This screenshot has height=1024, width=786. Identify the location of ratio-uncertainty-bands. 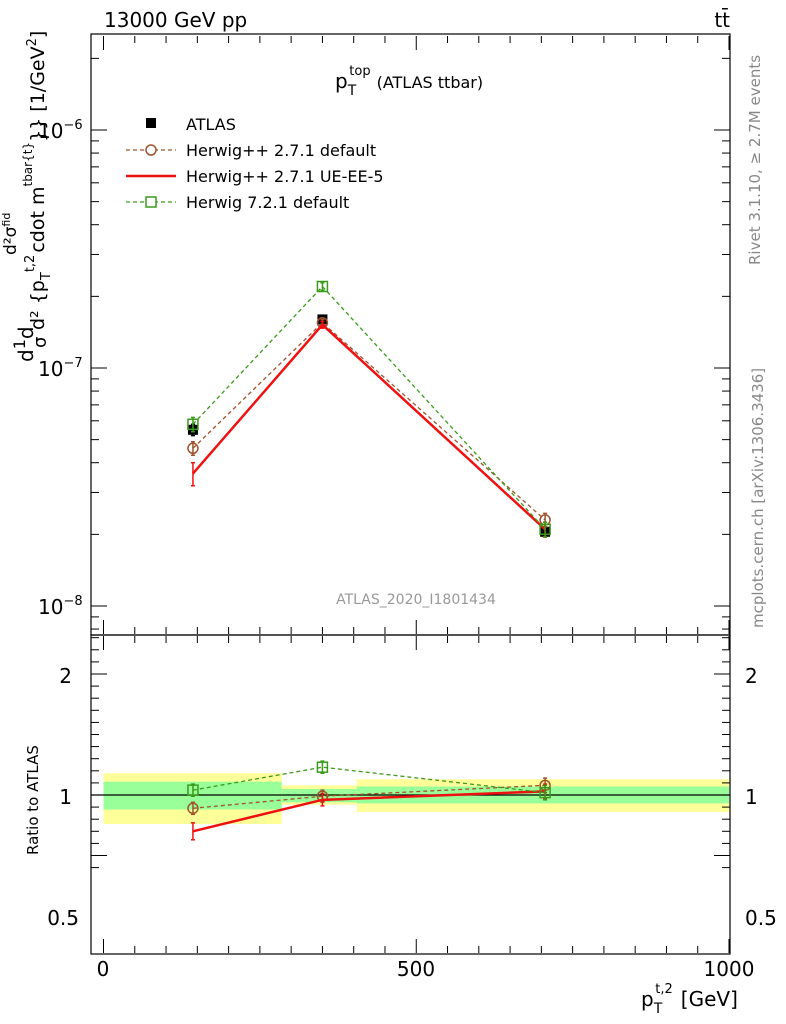
(416, 799).